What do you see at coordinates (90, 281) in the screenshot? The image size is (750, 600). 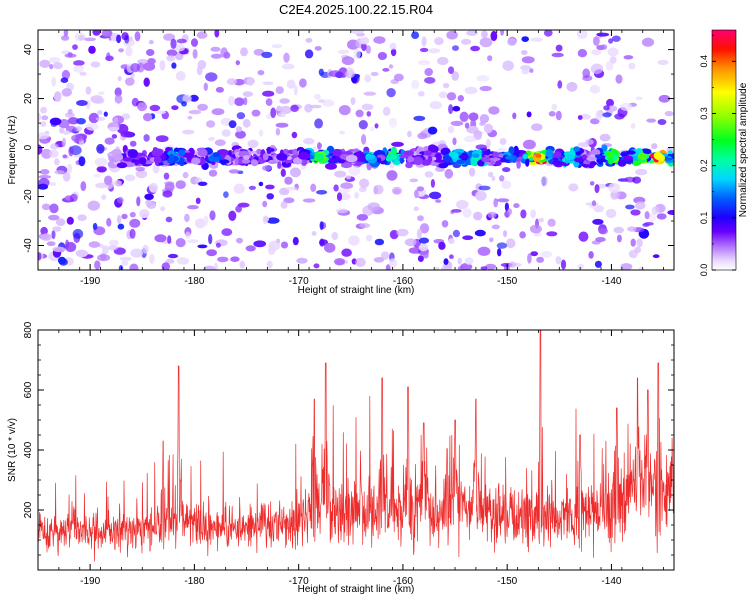 I see `x-tick-label: -190` at bounding box center [90, 281].